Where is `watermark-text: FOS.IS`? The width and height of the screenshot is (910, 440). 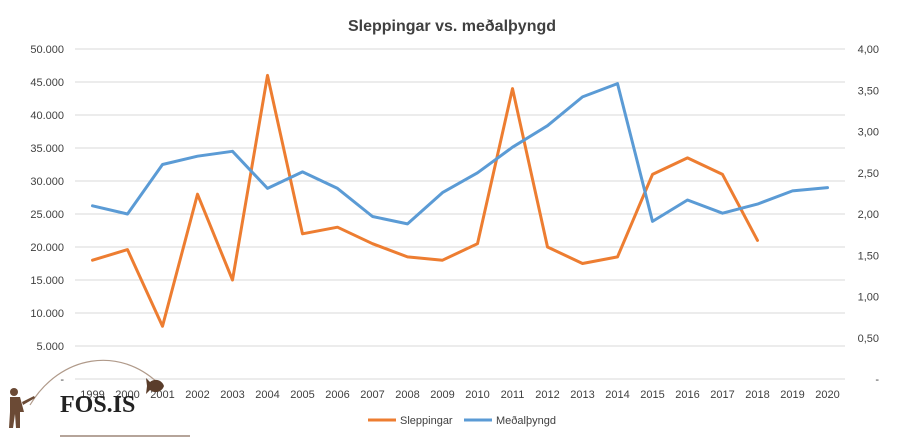
watermark-text: FOS.IS is located at coordinates (97, 405).